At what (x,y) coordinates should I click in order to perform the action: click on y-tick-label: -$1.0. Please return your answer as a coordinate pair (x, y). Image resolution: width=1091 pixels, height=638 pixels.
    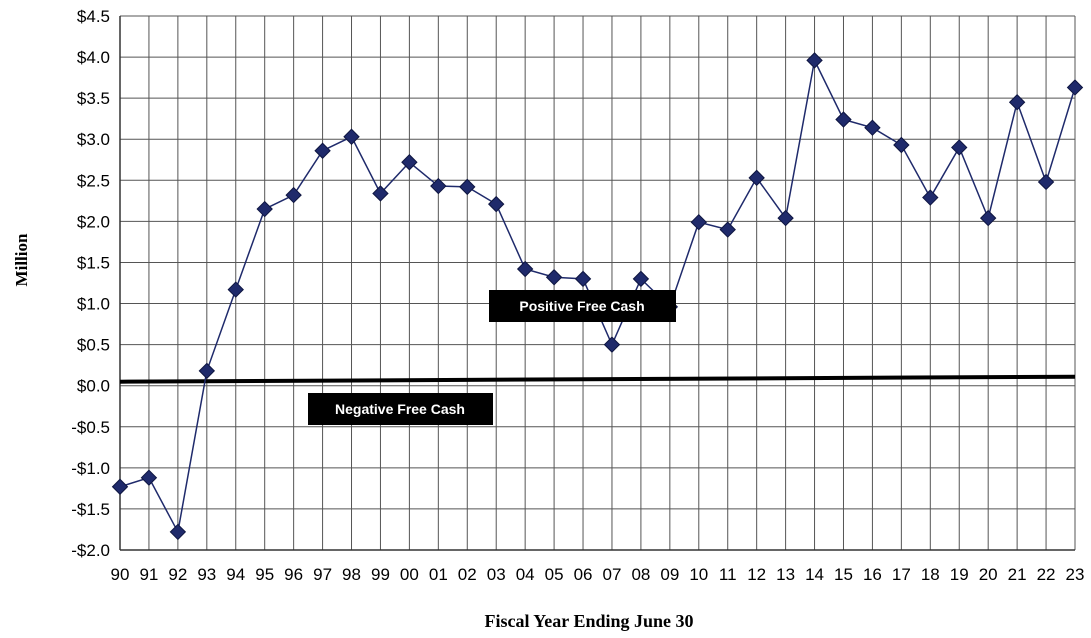
    Looking at the image, I should click on (90, 468).